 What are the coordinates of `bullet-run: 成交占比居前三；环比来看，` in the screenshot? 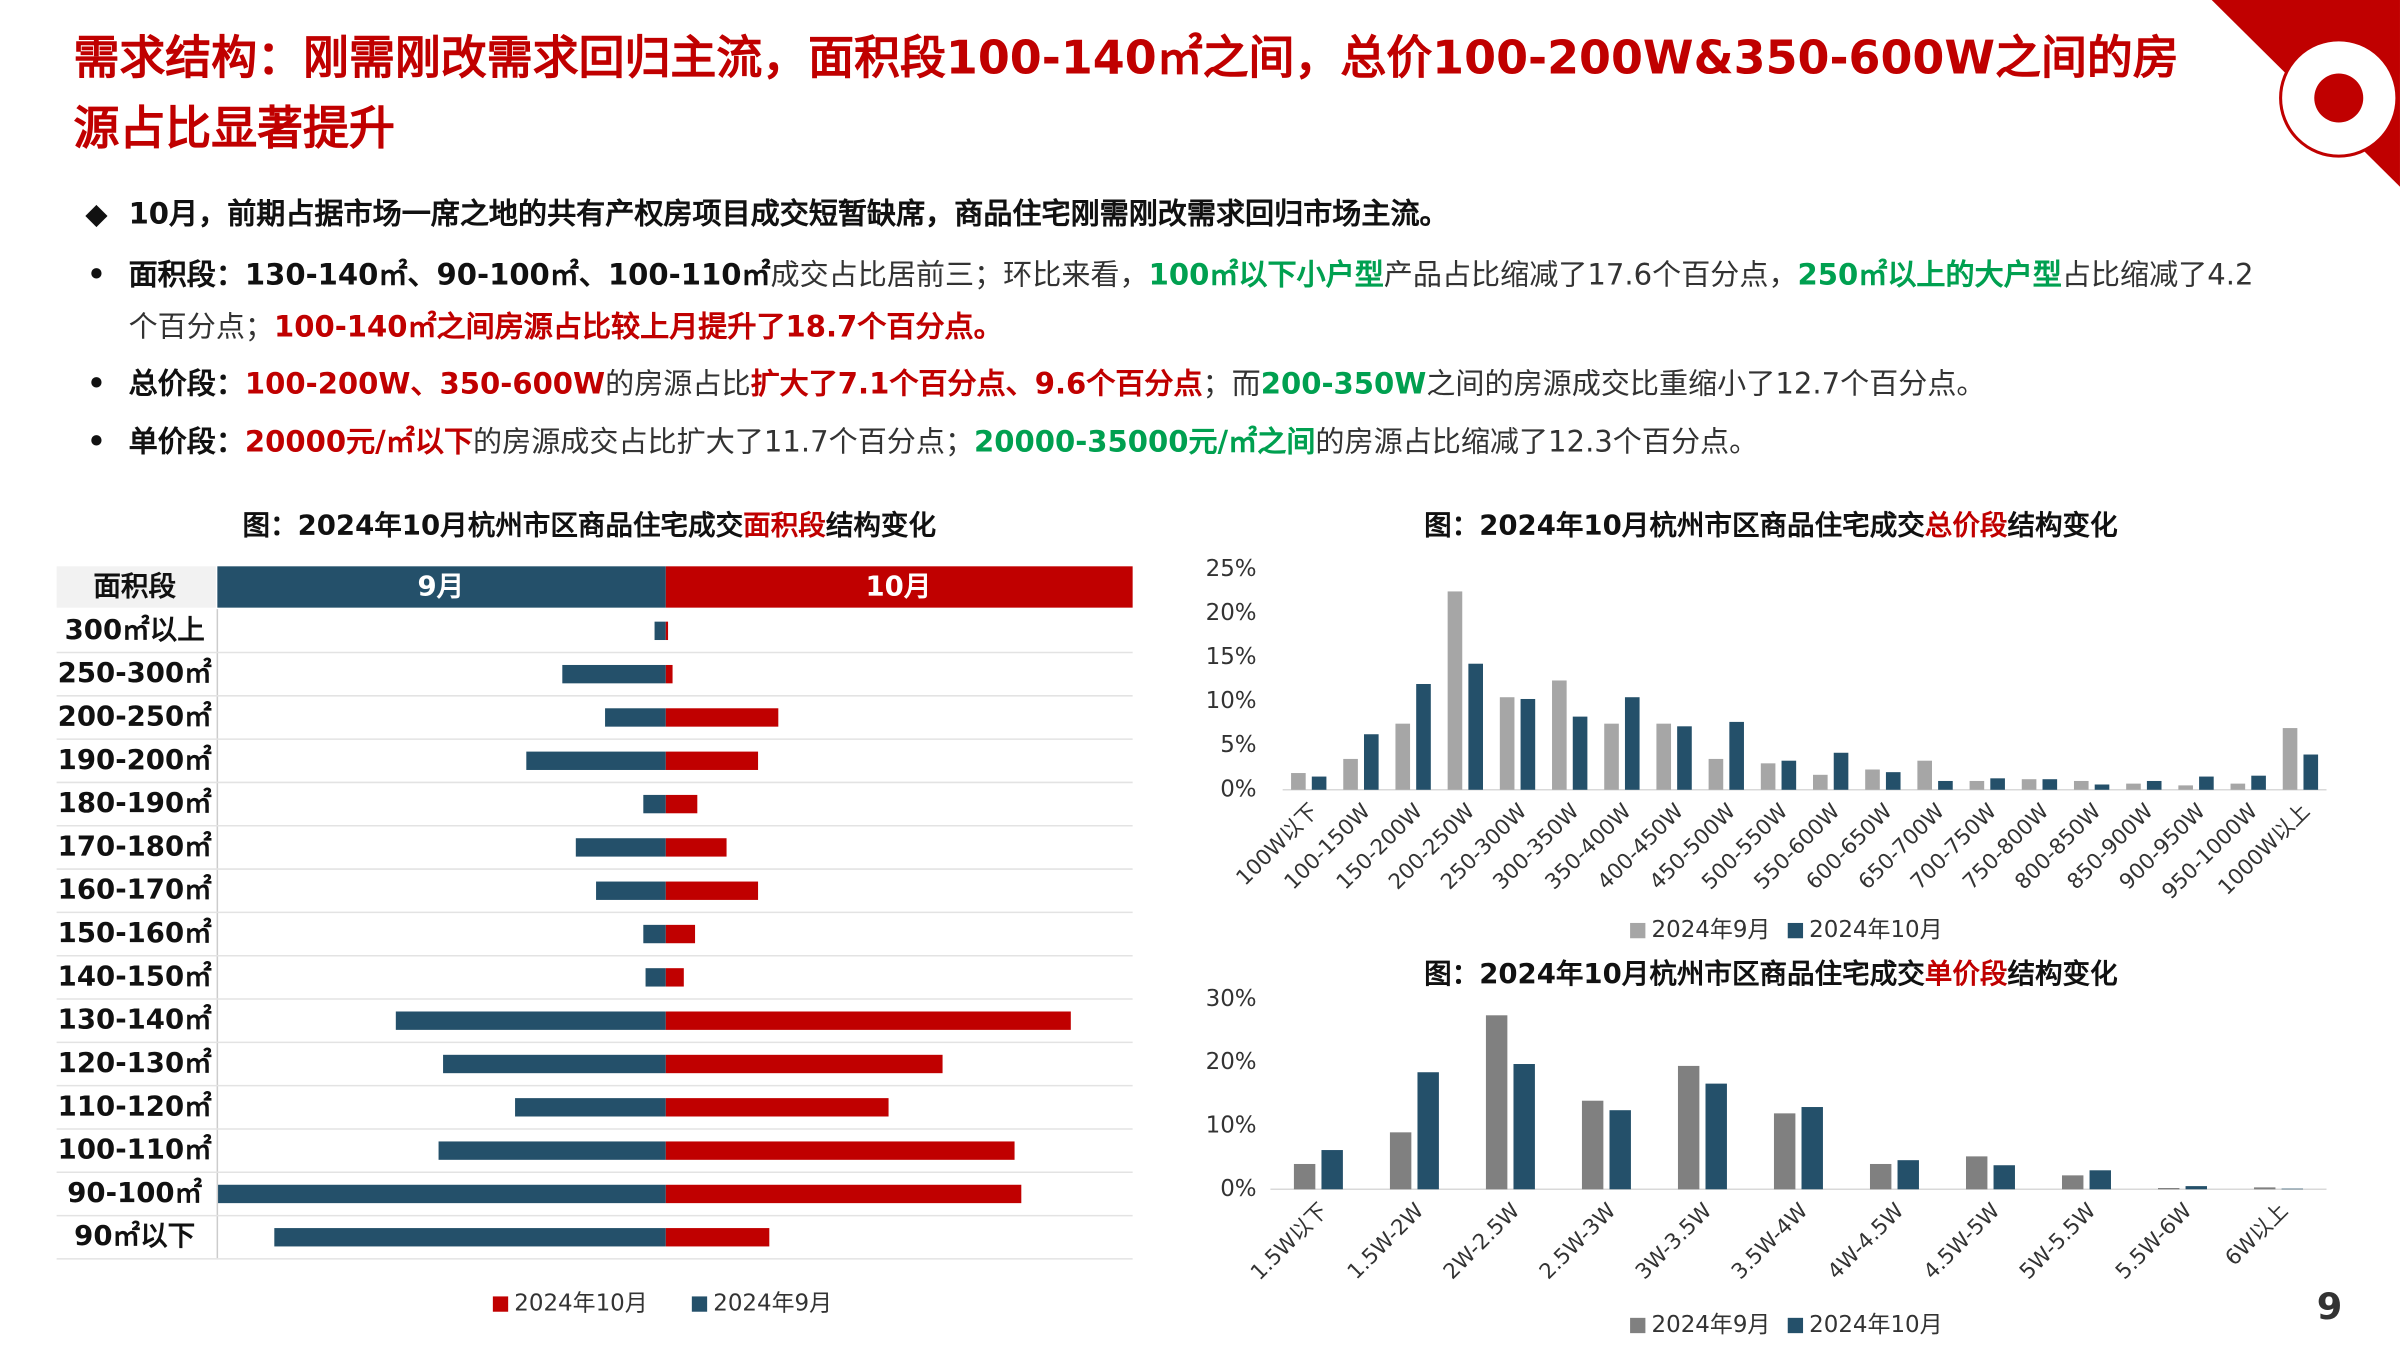 It's located at (959, 275).